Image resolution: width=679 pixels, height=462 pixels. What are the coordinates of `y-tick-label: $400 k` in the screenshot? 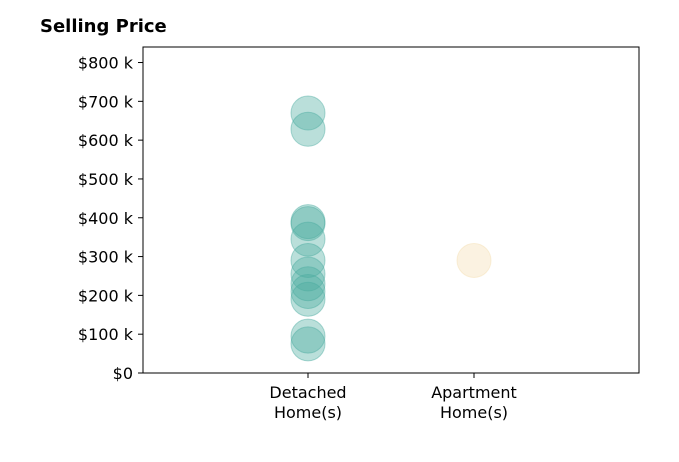 It's located at (106, 218).